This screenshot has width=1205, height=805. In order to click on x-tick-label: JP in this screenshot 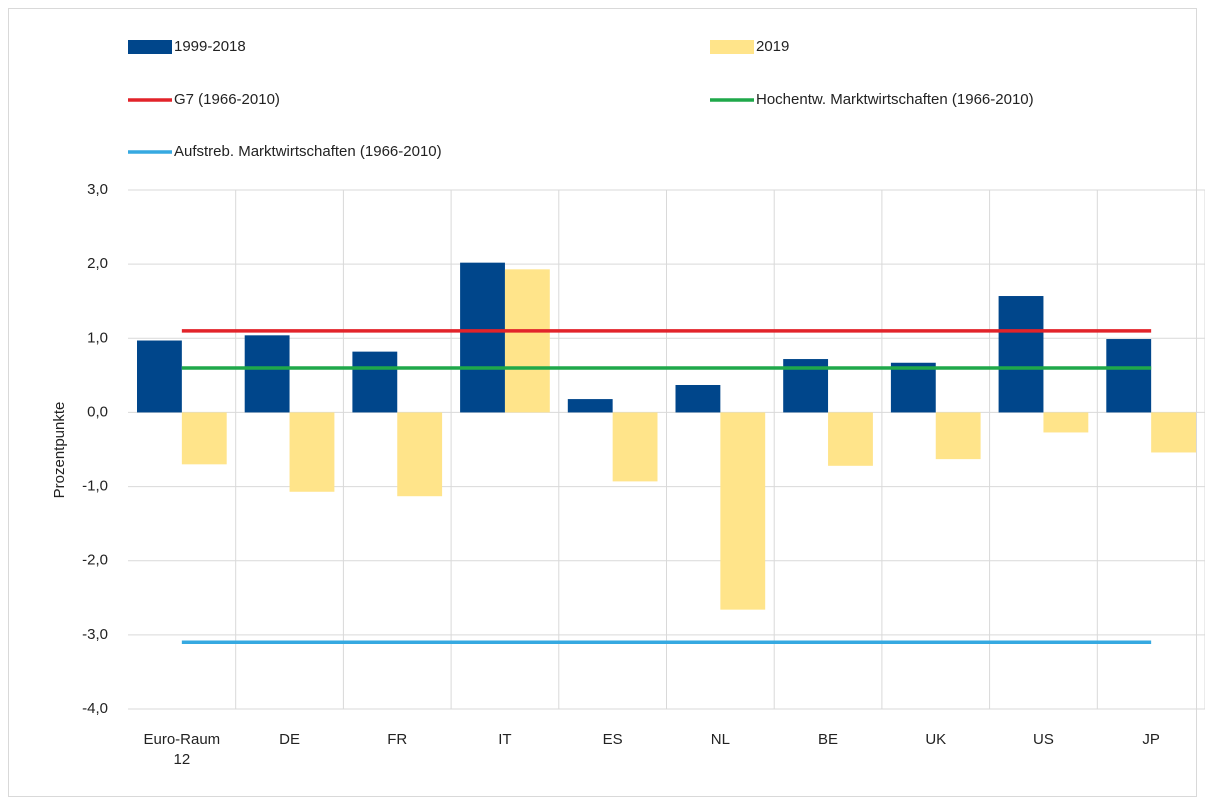, I will do `click(1151, 739)`.